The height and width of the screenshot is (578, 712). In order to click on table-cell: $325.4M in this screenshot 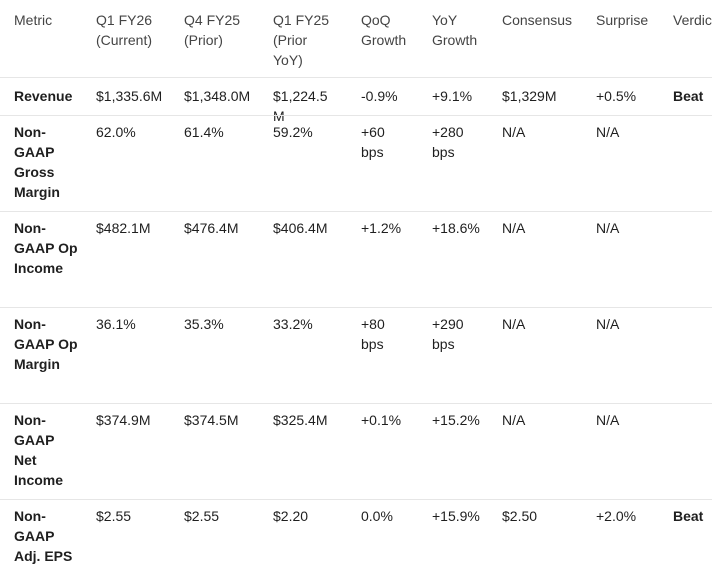, I will do `click(300, 420)`.